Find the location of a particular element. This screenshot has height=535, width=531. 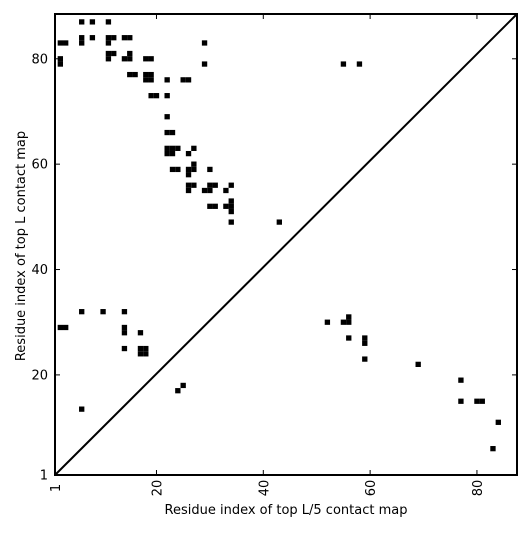

x-tick-label: 40 is located at coordinates (264, 488).